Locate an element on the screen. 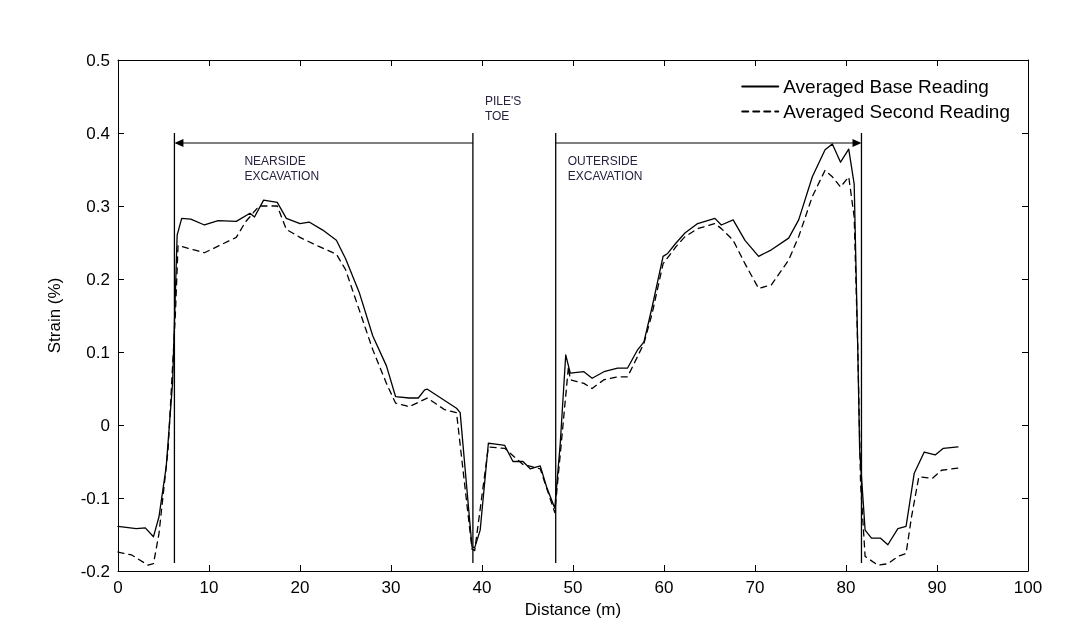 Image resolution: width=1075 pixels, height=630 pixels. y-tick-label: -0.1 is located at coordinates (95, 498).